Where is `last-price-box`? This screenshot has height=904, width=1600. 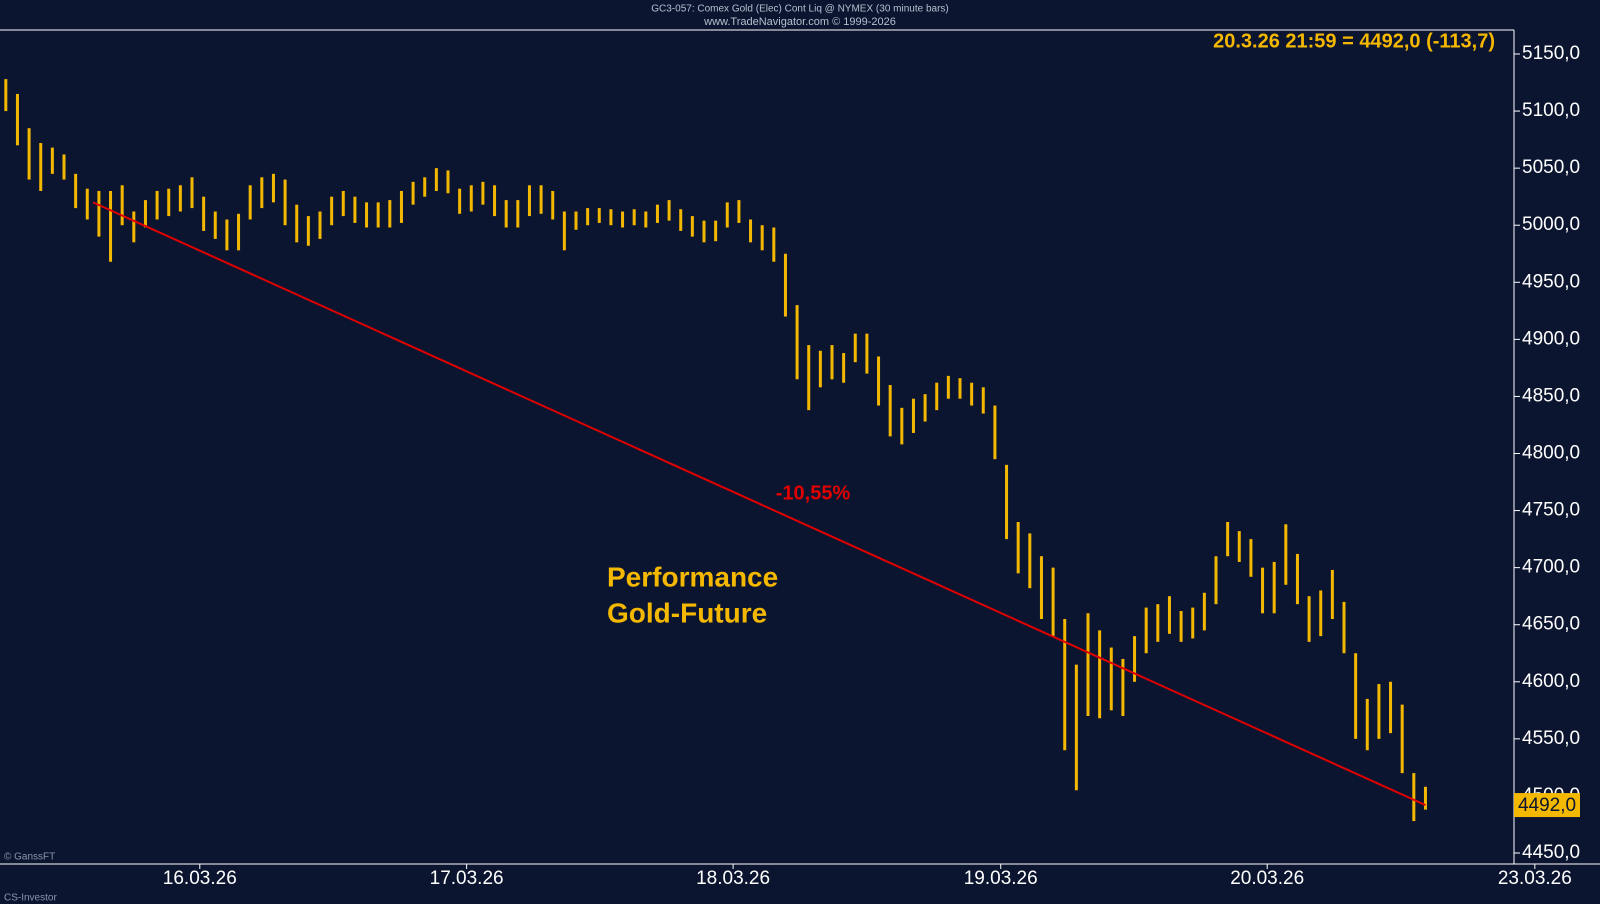
last-price-box is located at coordinates (1547, 805).